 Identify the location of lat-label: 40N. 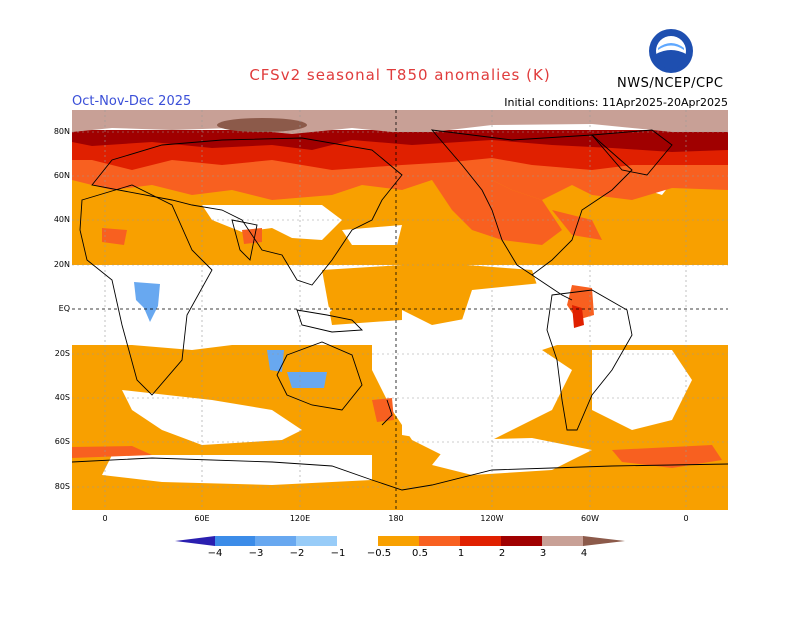
(61, 219).